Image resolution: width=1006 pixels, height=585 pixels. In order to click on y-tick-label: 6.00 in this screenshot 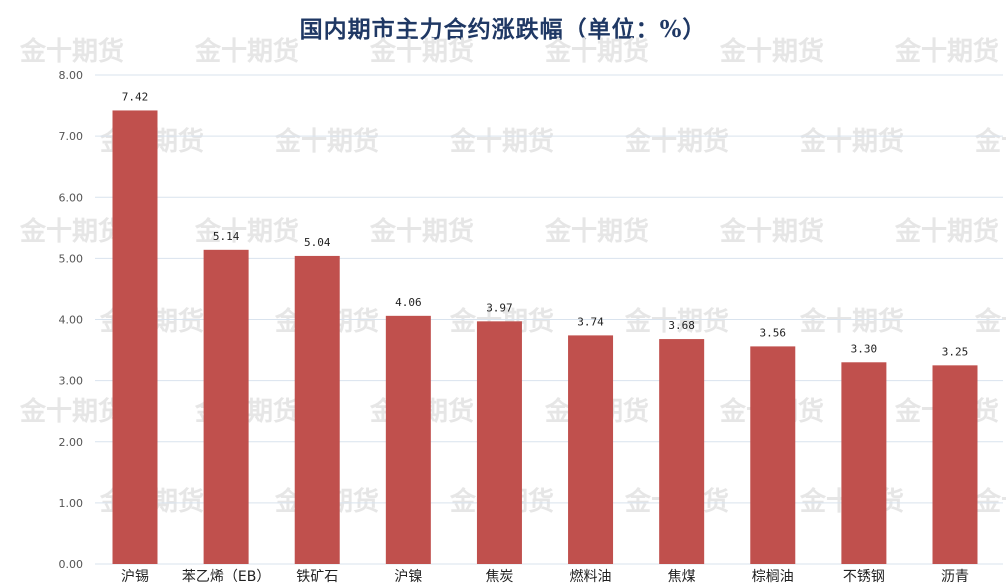, I will do `click(71, 197)`.